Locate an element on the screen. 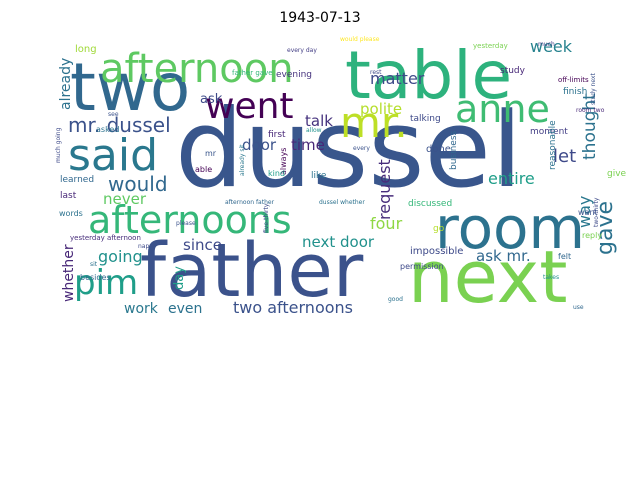 Image resolution: width=640 pixels, height=480 pixels. cloud-word: reply is located at coordinates (592, 235).